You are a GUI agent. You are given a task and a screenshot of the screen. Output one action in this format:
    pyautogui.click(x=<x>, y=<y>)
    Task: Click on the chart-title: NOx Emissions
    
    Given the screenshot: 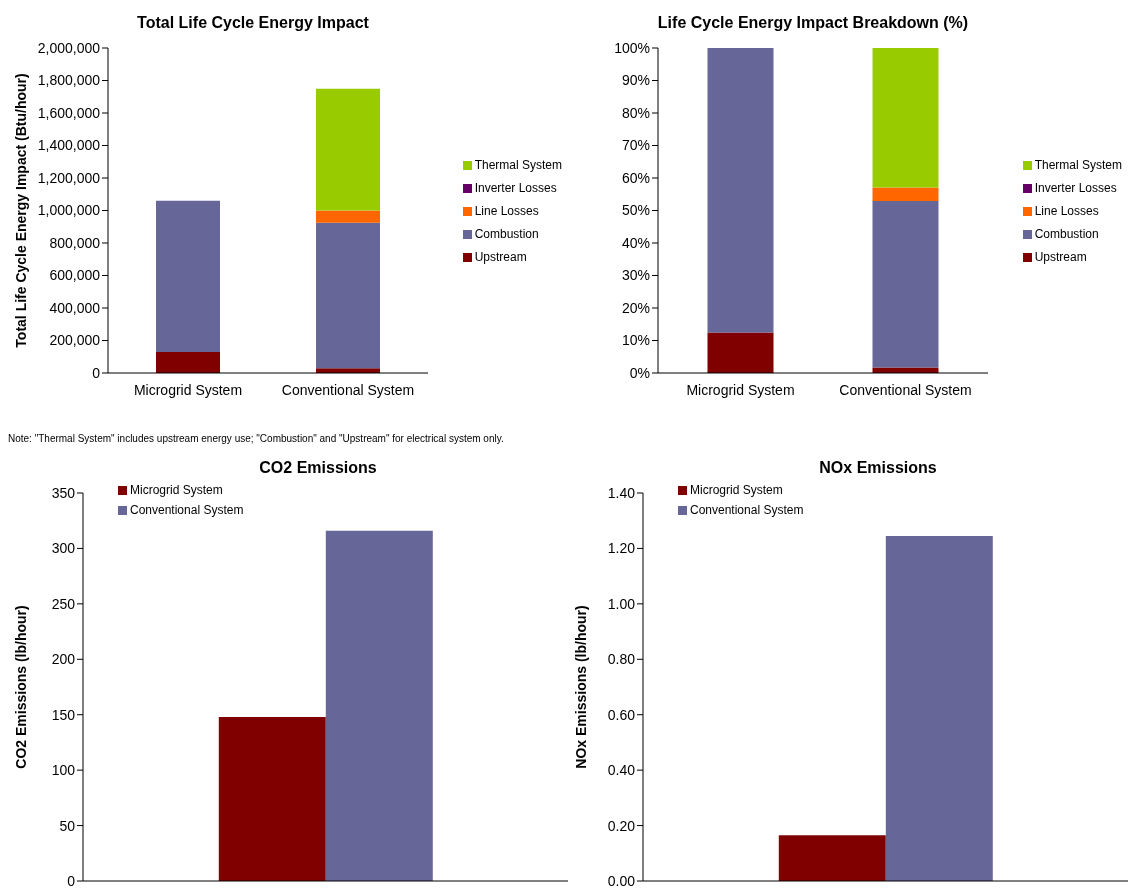 What is the action you would take?
    pyautogui.click(x=878, y=468)
    